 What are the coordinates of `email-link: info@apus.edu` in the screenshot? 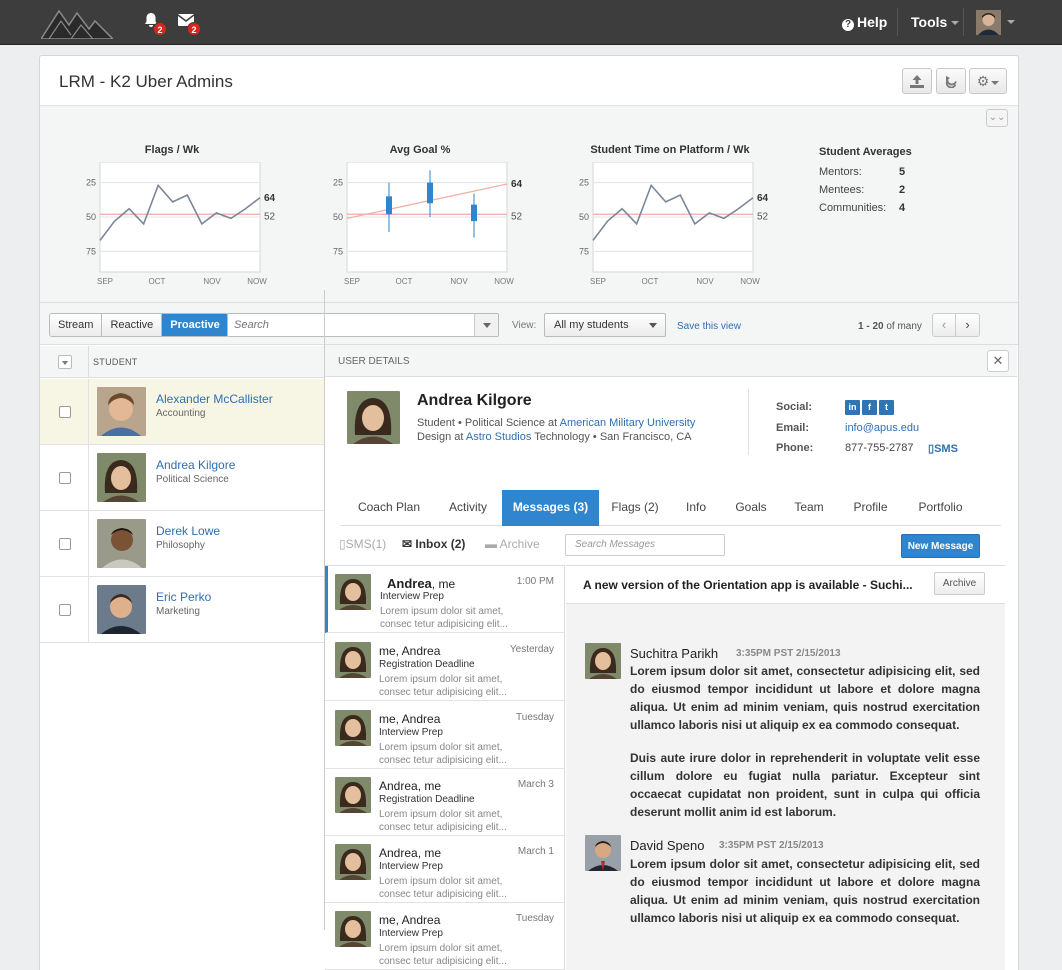 It's located at (882, 428).